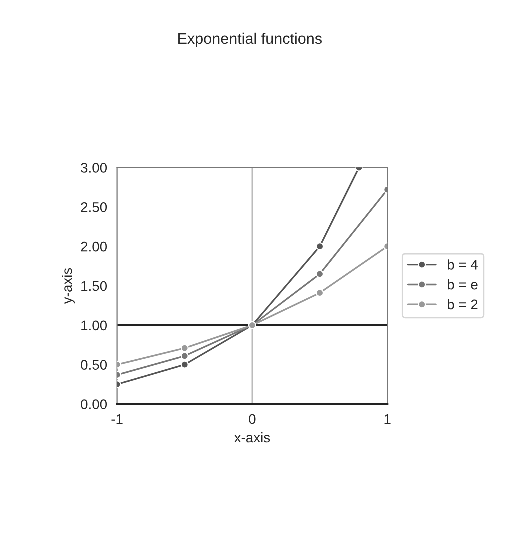  I want to click on y-axis-title: y-axis, so click(68, 286).